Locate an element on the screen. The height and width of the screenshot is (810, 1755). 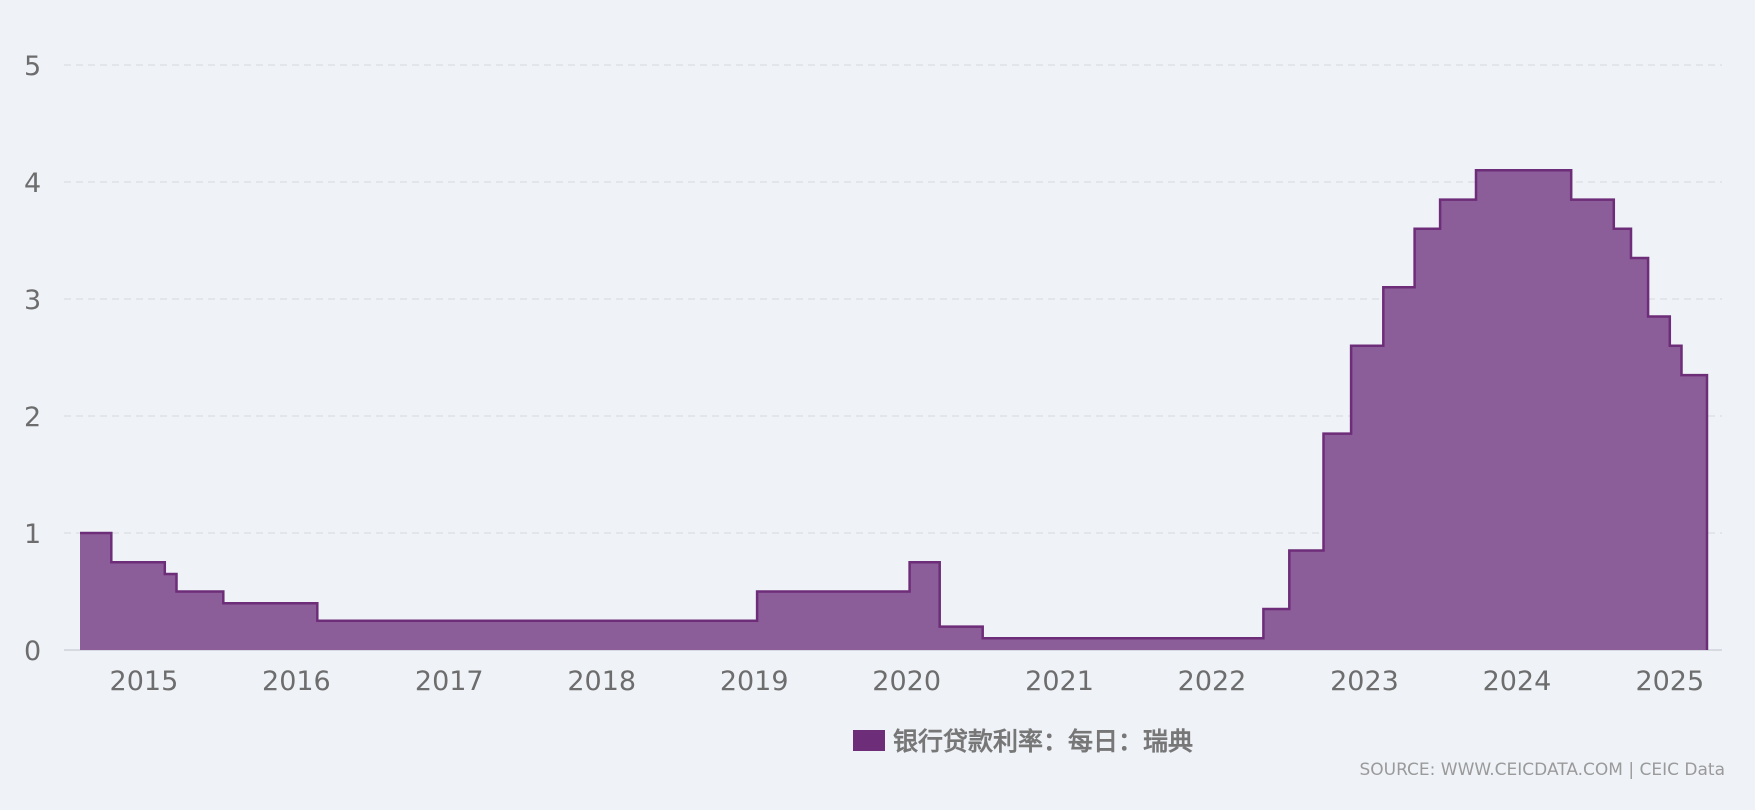
x-tick-label: 2020 is located at coordinates (906, 681).